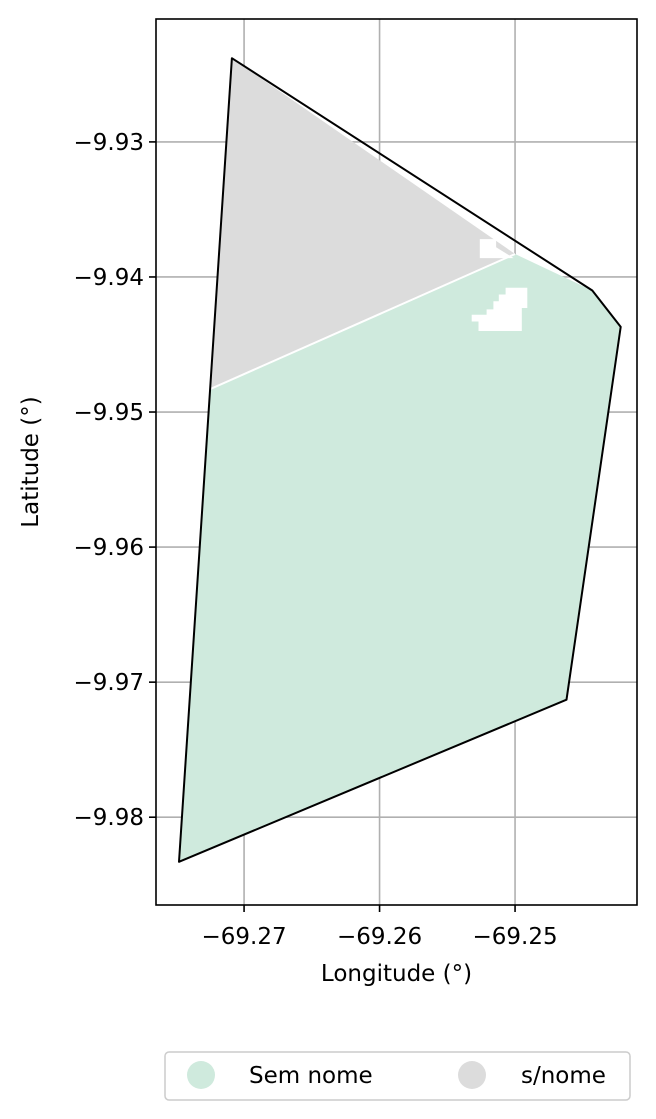  I want to click on legend-items: Sem nome s/nome, so click(396, 1075).